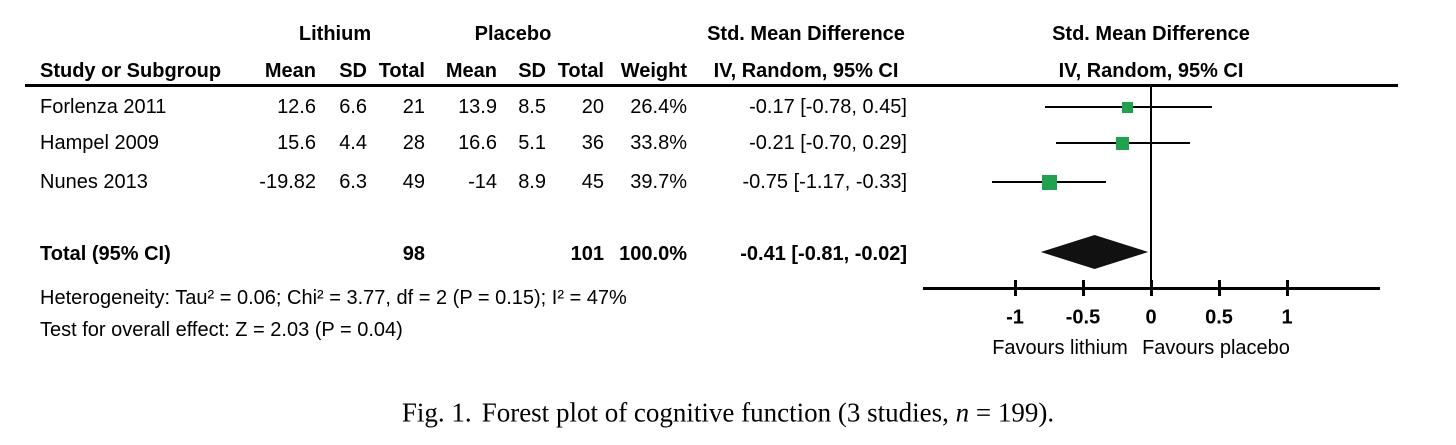 The image size is (1456, 445). Describe the element at coordinates (828, 143) in the screenshot. I see `study-ci-text: -0.21 [-0.70, 0.29]` at that location.